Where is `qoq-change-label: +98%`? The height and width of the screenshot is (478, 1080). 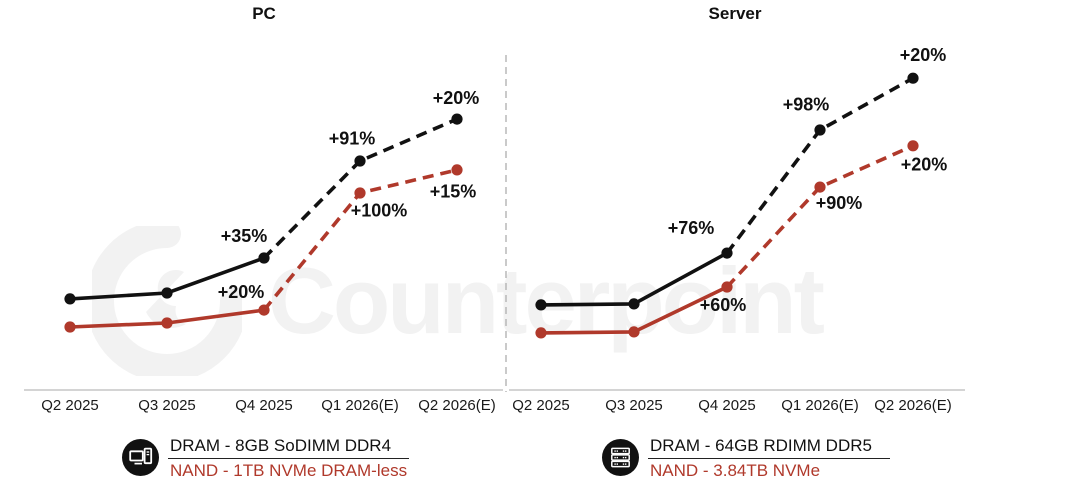
qoq-change-label: +98% is located at coordinates (806, 105).